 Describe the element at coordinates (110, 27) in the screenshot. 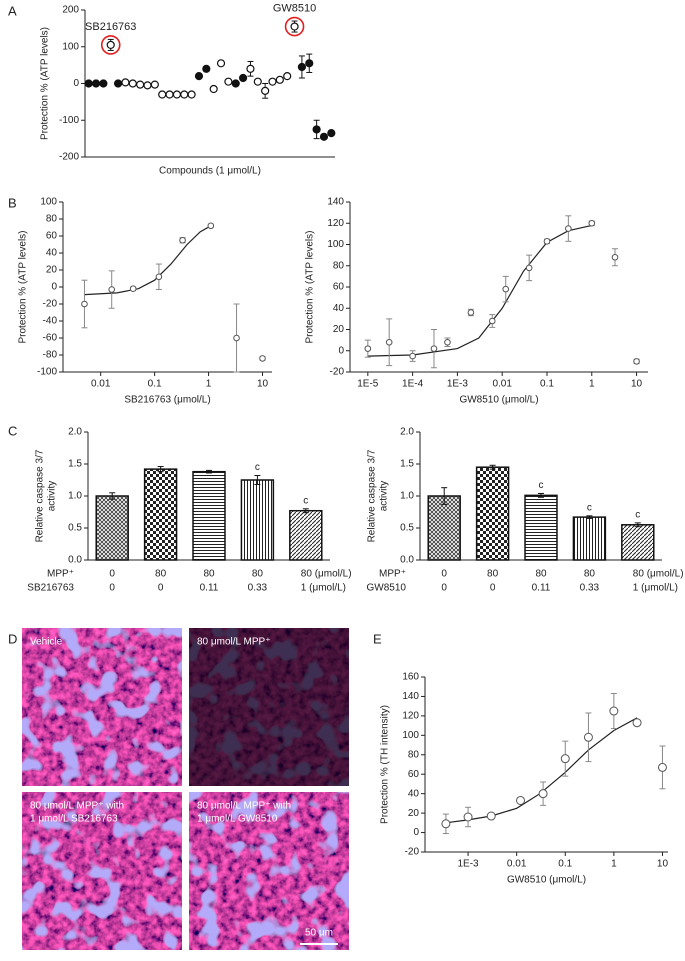

I see `annotation: SB216763` at that location.